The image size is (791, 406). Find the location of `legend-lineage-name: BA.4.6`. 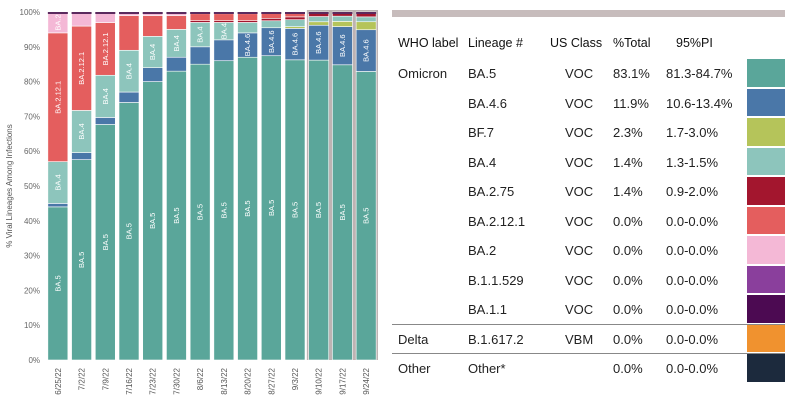

legend-lineage-name: BA.4.6 is located at coordinates (488, 103).